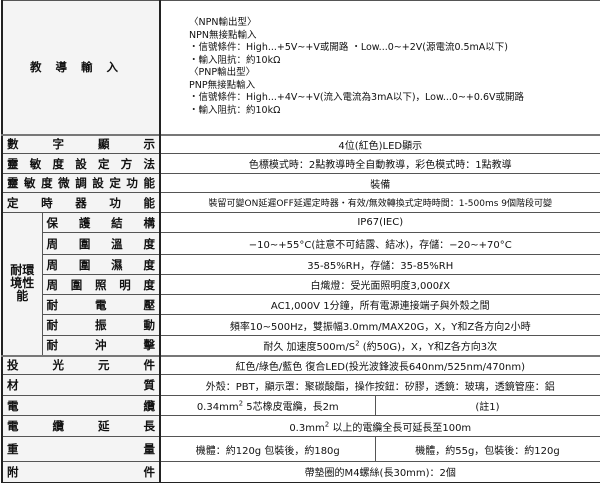  What do you see at coordinates (379, 163) in the screenshot?
I see `value-sensitivity-method: 色標模式時：2點教導時全自動教導，彩色模式時：1點教導` at bounding box center [379, 163].